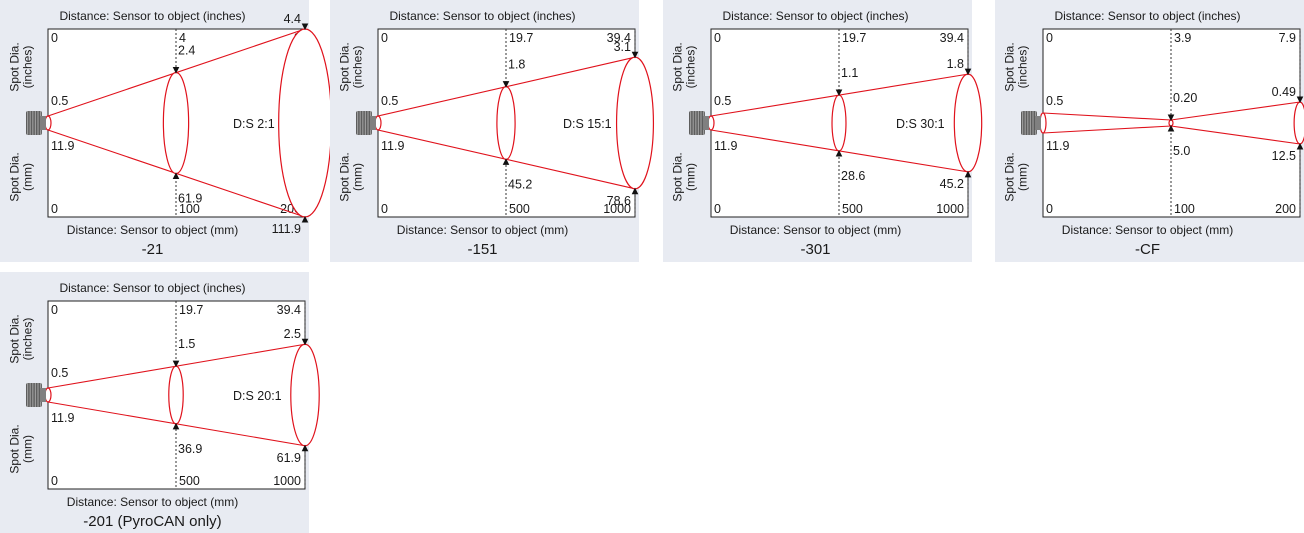 The height and width of the screenshot is (533, 1304). Describe the element at coordinates (292, 334) in the screenshot. I see `spot-inch-value: 2.5` at that location.